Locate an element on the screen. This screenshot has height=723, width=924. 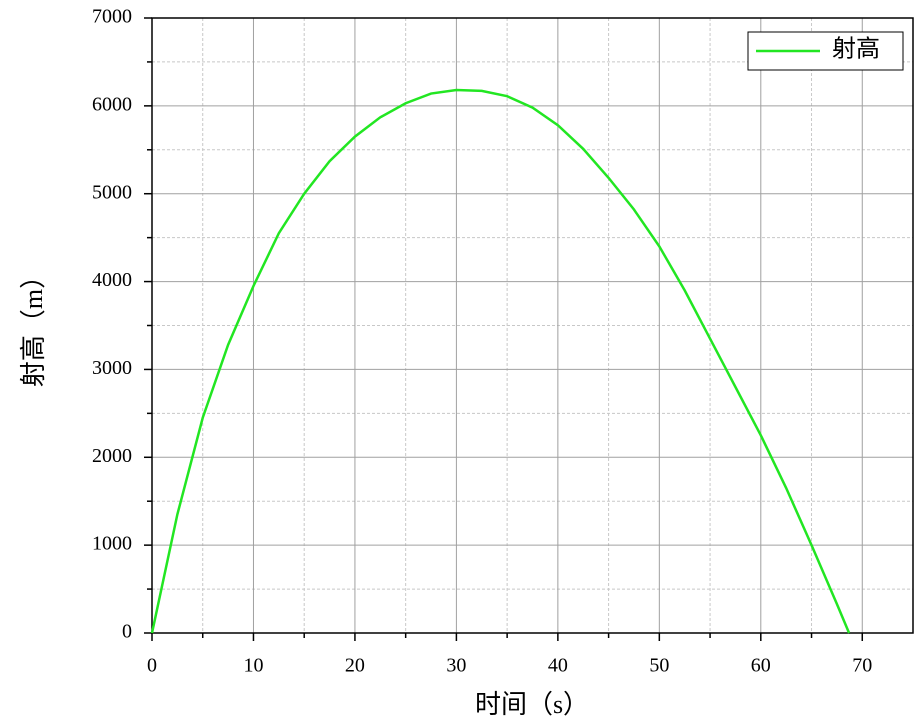
x-tick-label: 10 is located at coordinates (253, 666).